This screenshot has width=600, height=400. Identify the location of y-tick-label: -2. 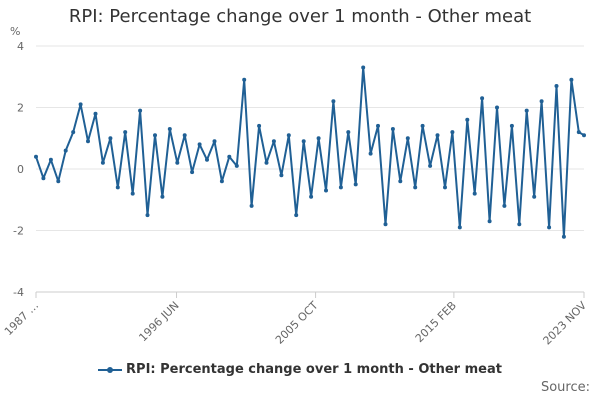
(18, 231).